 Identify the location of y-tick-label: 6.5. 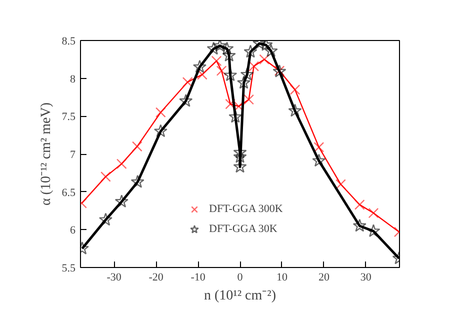
(69, 192).